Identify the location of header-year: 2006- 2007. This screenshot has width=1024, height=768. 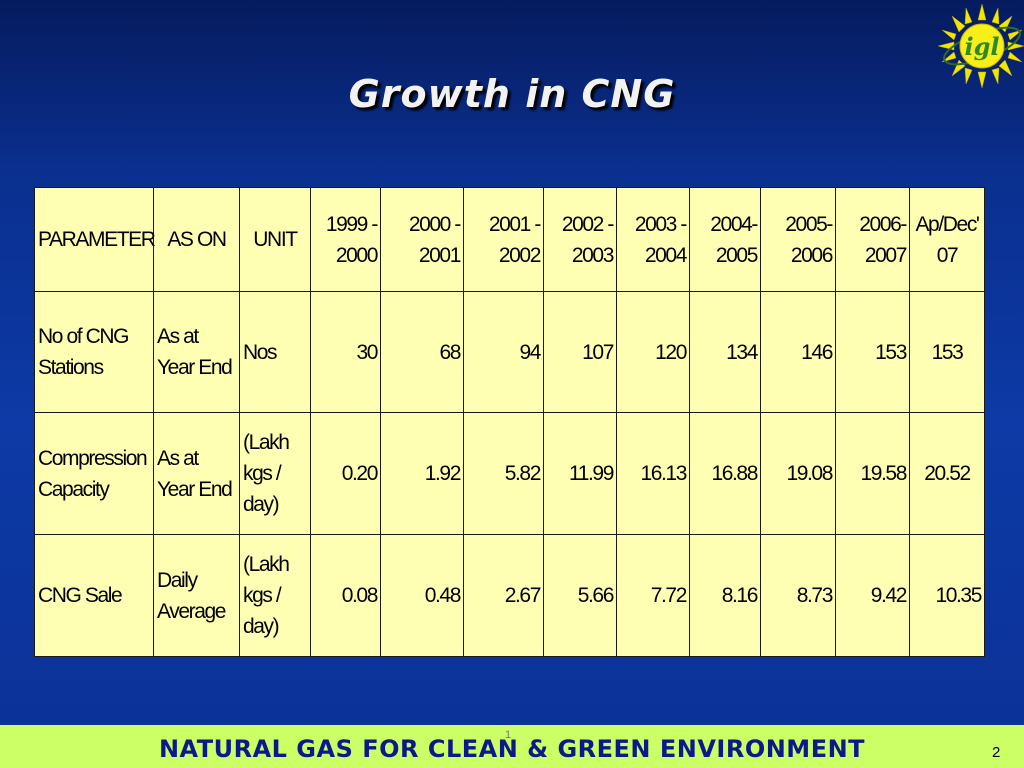
(872, 239).